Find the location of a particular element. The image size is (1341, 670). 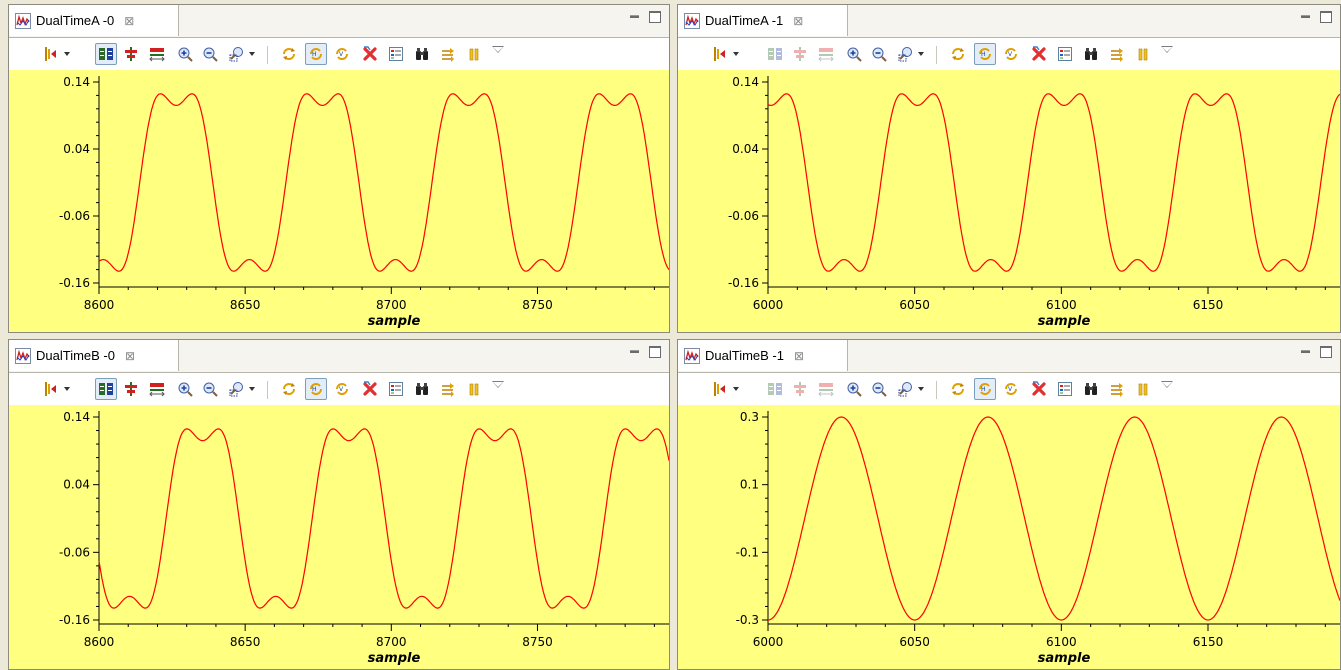

y-tick-label: -0.06 is located at coordinates (743, 216).